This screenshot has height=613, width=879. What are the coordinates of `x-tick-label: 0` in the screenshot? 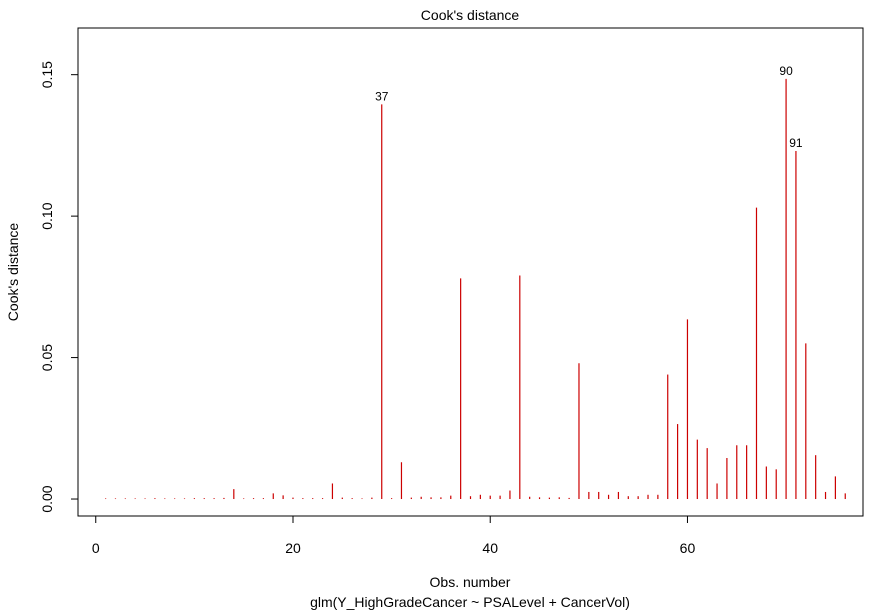 It's located at (96, 548).